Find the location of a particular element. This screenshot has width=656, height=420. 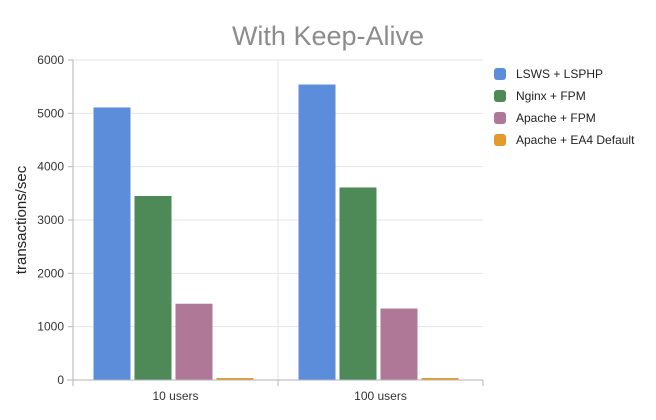

legend-item: Apache + EA4 Default is located at coordinates (564, 140).